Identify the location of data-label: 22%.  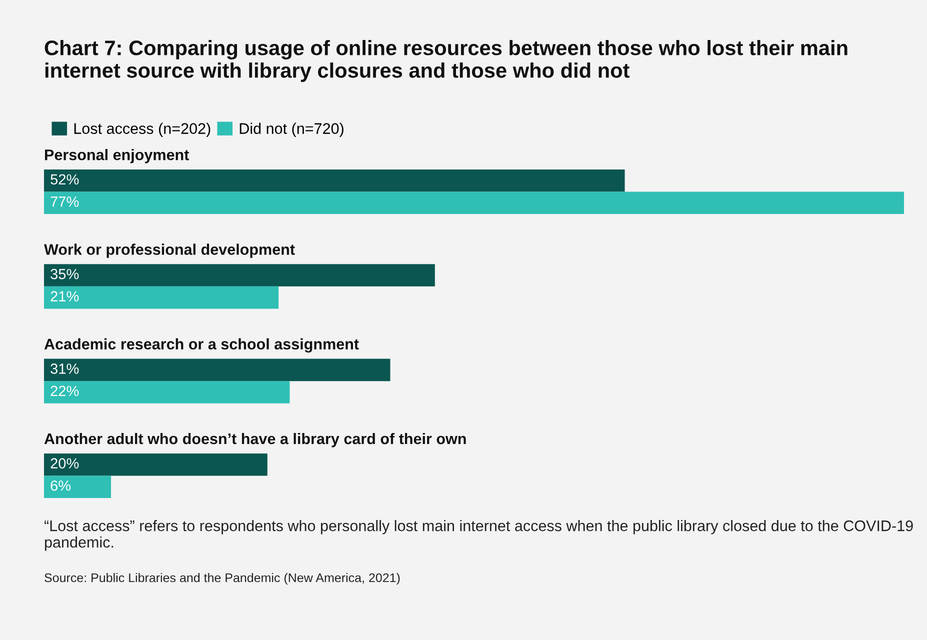
(64, 391).